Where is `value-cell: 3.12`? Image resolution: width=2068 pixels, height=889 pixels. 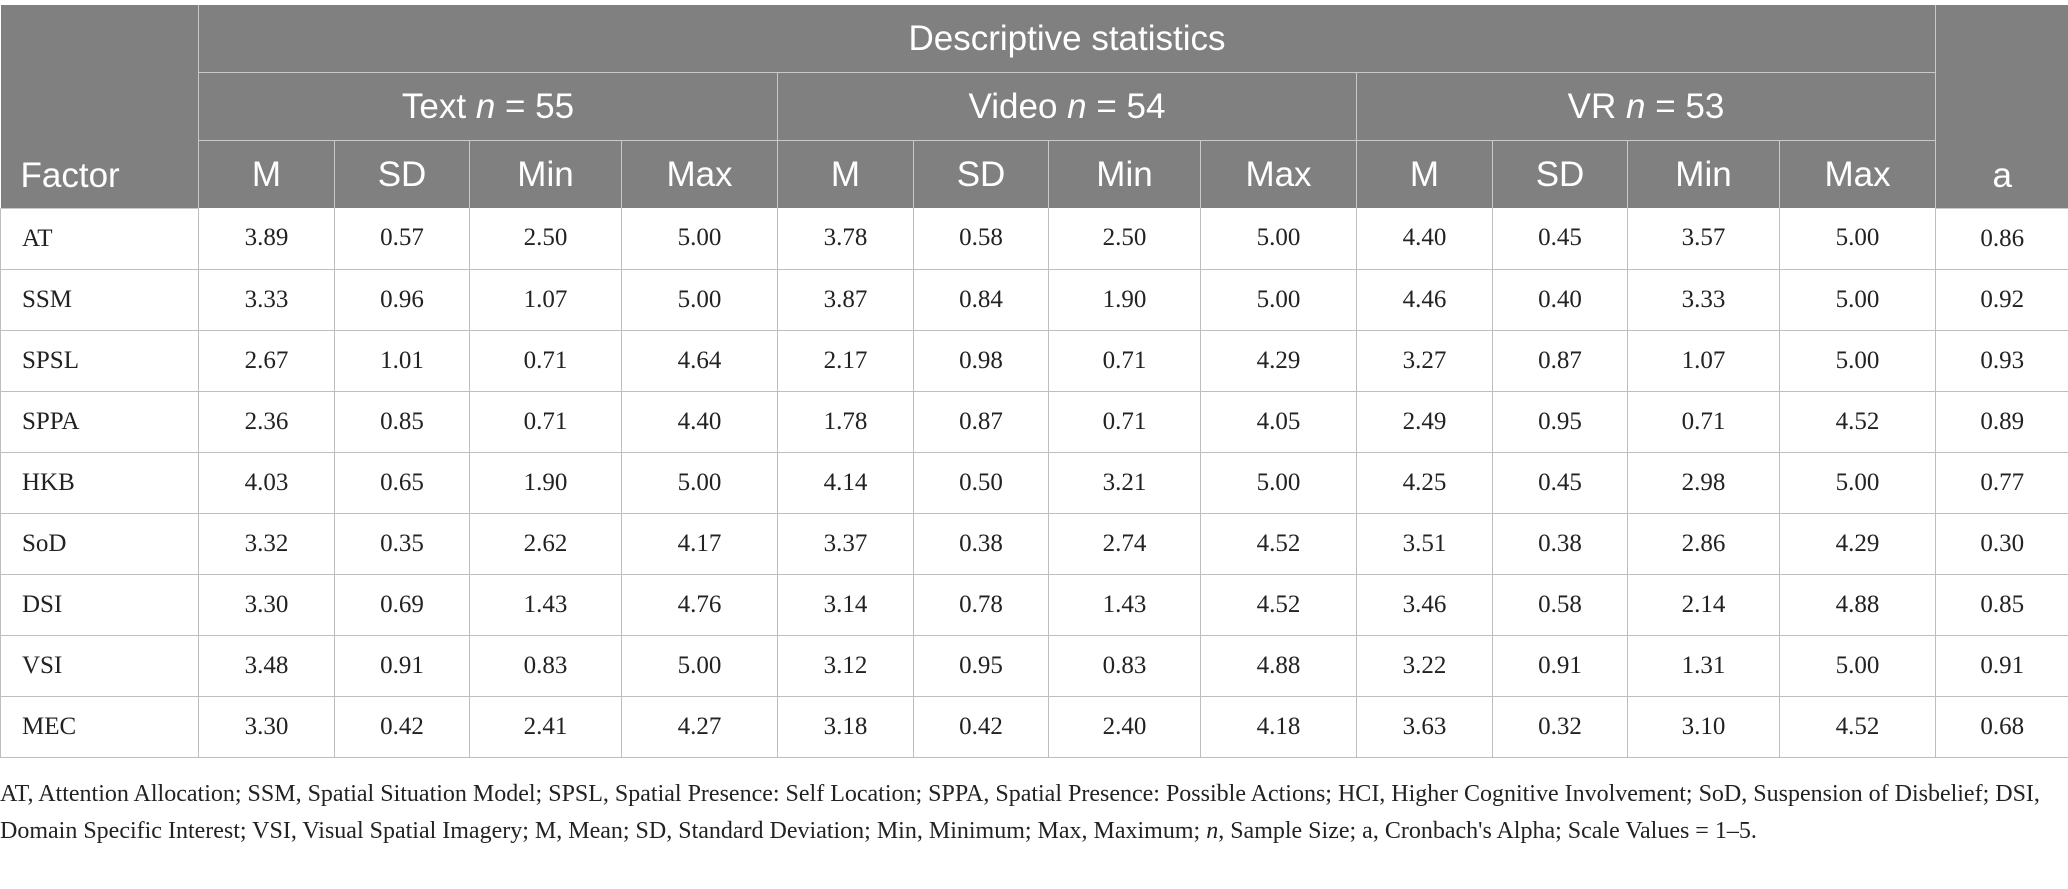
value-cell: 3.12 is located at coordinates (845, 666).